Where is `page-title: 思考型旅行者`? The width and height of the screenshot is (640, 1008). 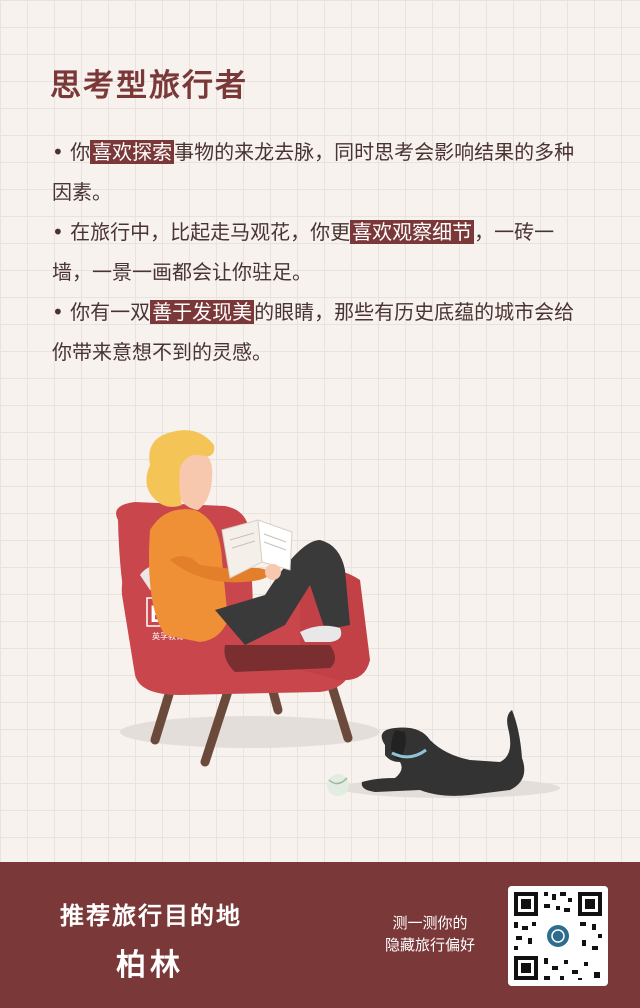
page-title: 思考型旅行者 is located at coordinates (149, 86).